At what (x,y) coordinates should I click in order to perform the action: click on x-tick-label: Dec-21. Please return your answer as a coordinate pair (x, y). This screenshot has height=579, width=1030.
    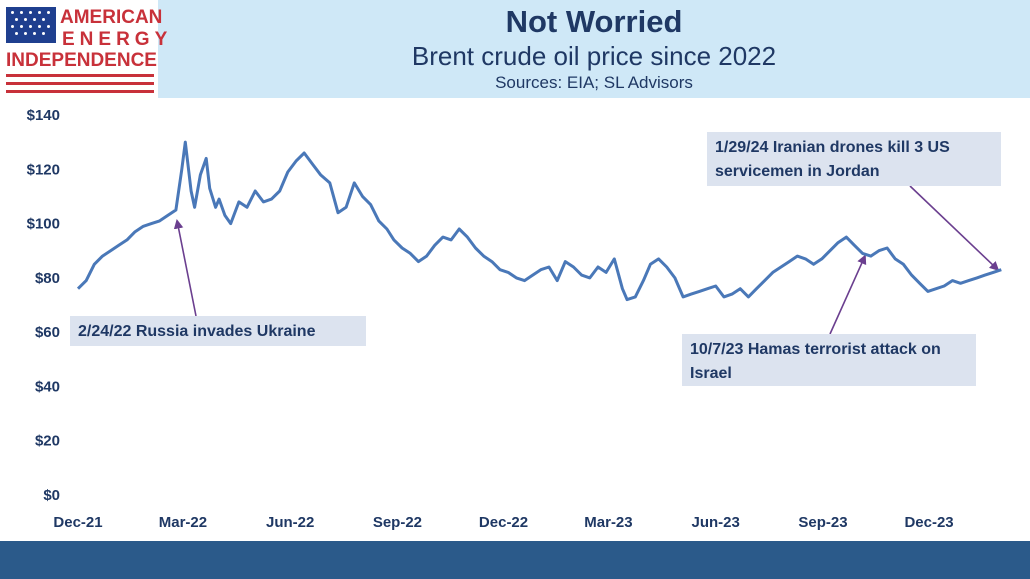
    Looking at the image, I should click on (77, 522).